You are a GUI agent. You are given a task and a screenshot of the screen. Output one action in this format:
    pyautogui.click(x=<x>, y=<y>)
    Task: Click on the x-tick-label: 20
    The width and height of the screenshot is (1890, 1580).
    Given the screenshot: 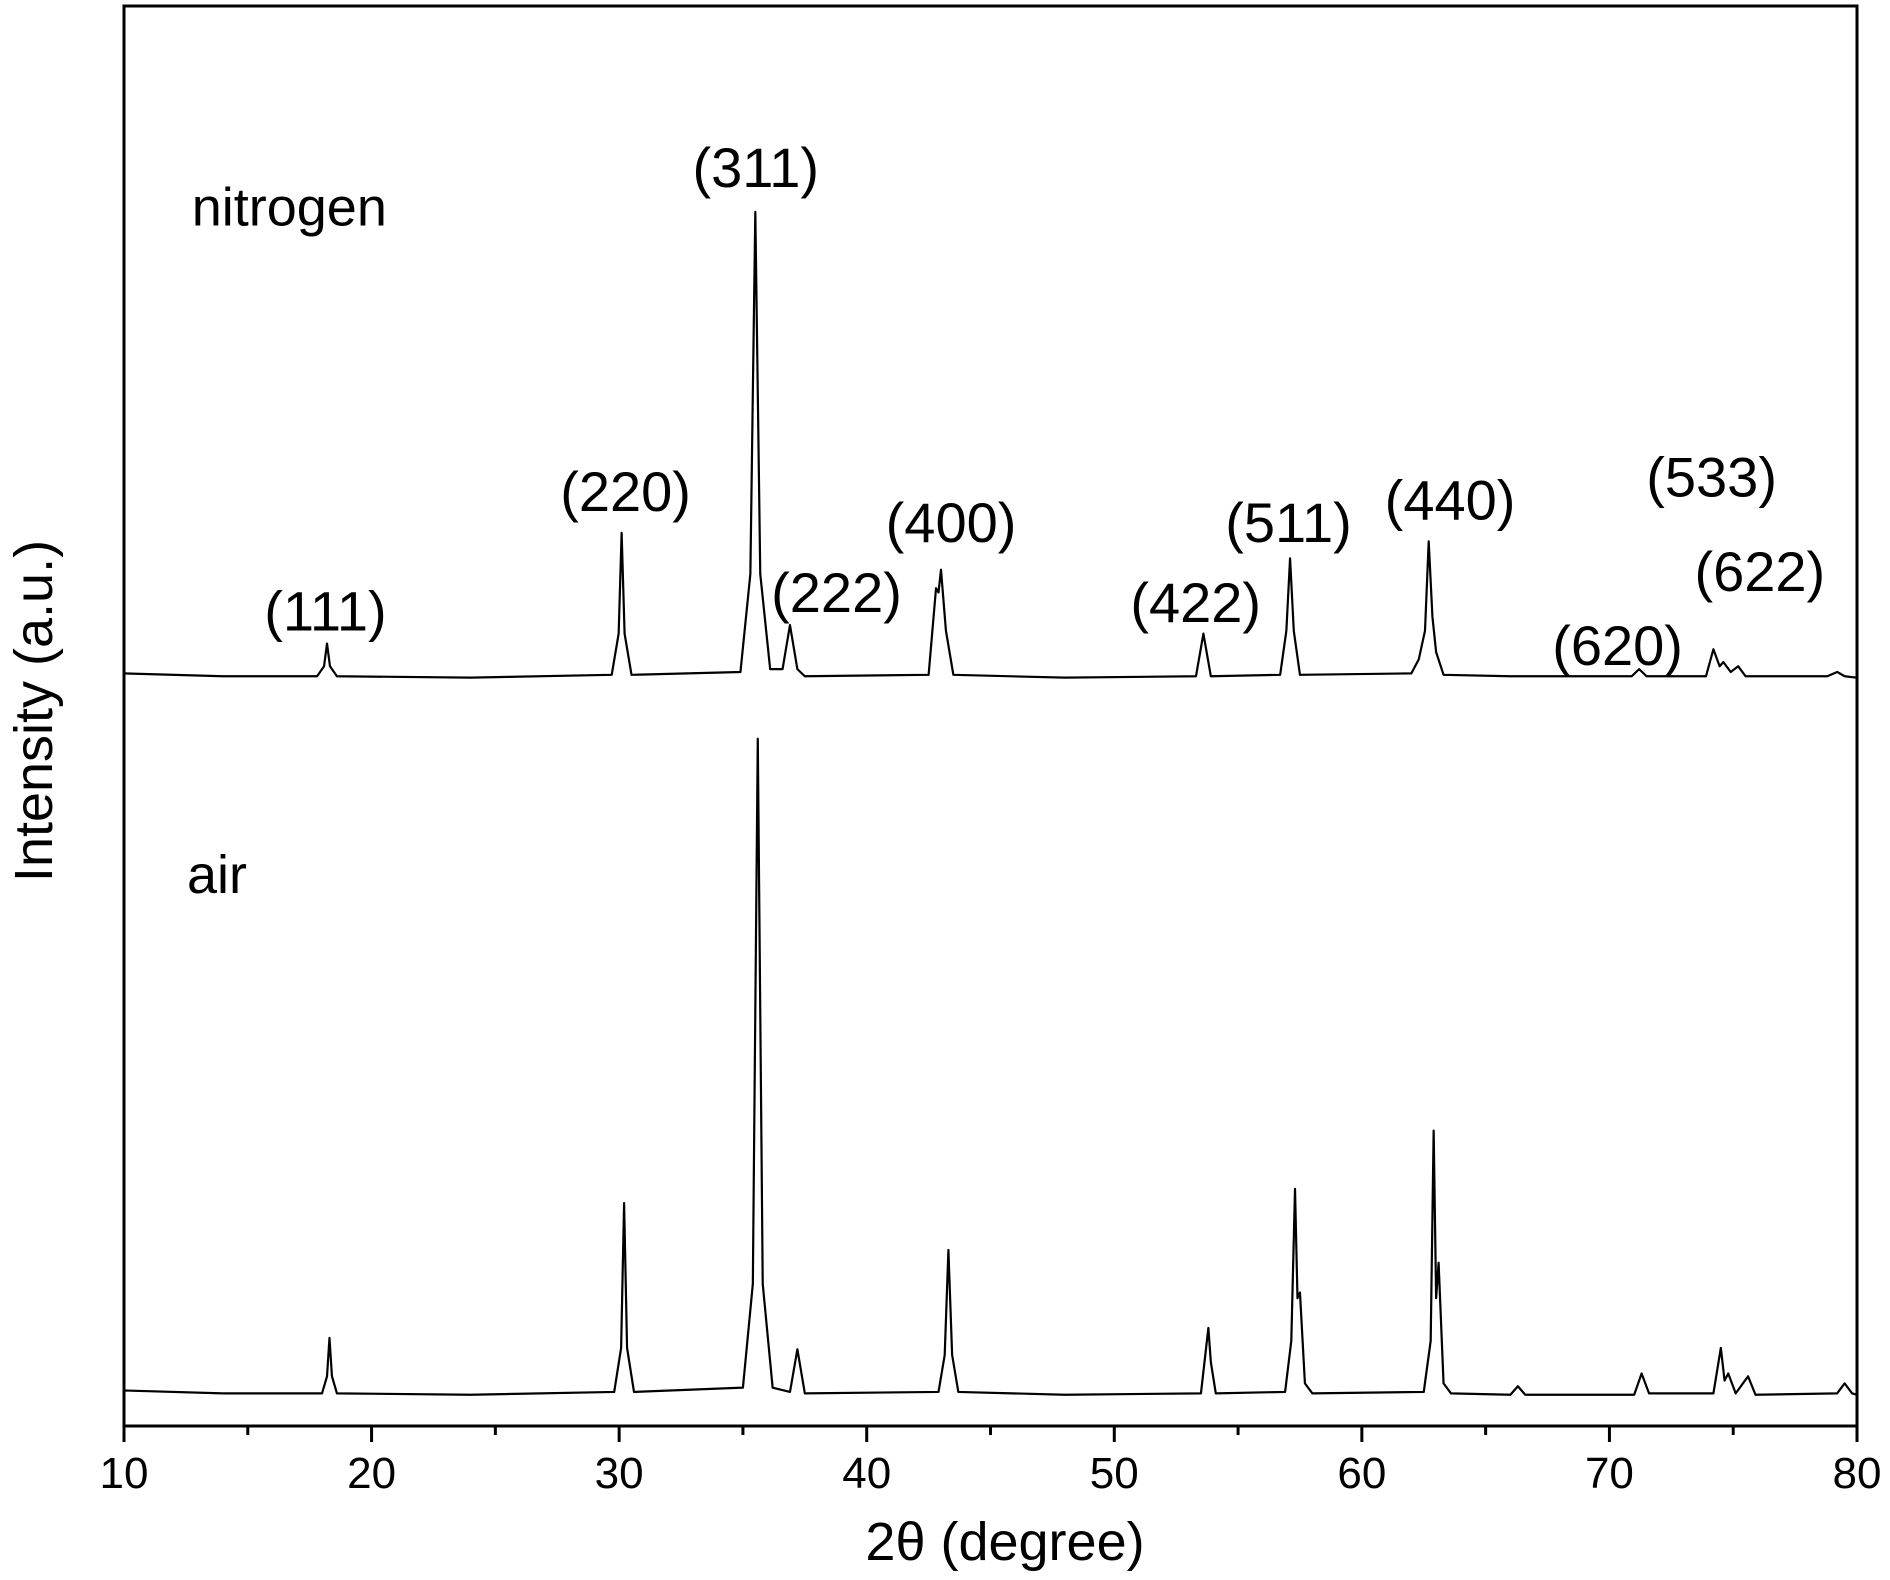 What is the action you would take?
    pyautogui.click(x=371, y=1473)
    